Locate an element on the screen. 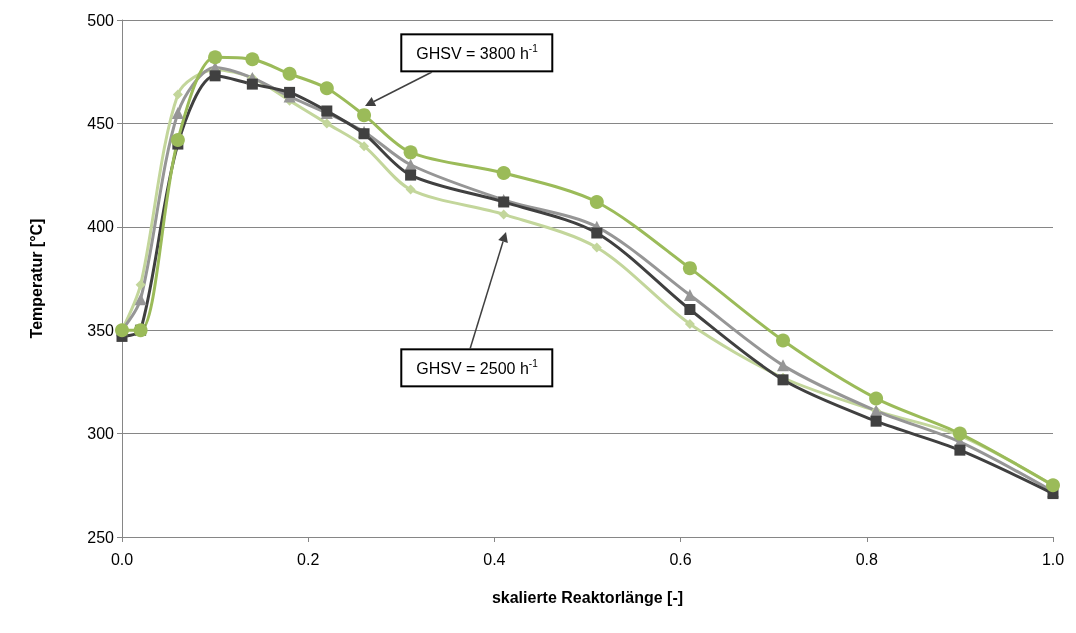  x-tick-label: 0.8 is located at coordinates (867, 559).